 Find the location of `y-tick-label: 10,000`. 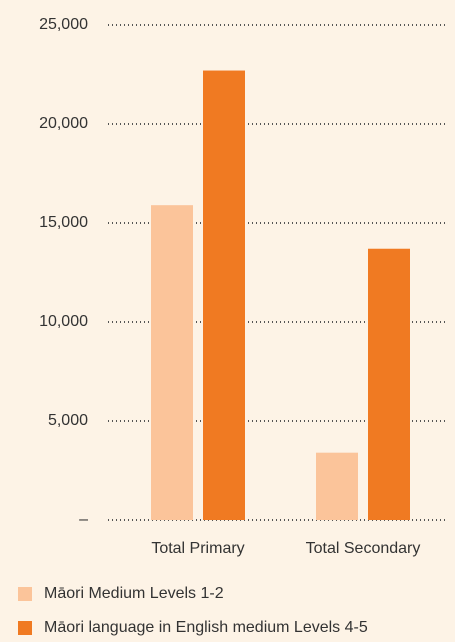

y-tick-label: 10,000 is located at coordinates (63, 321).